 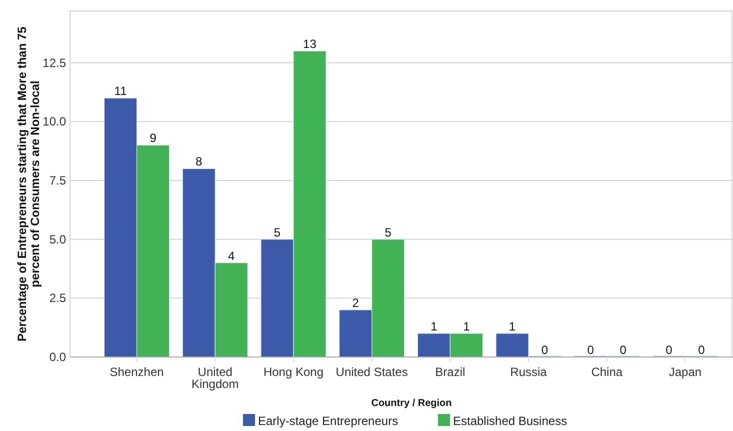 What do you see at coordinates (57, 298) in the screenshot?
I see `y-tick-label: 2.5` at bounding box center [57, 298].